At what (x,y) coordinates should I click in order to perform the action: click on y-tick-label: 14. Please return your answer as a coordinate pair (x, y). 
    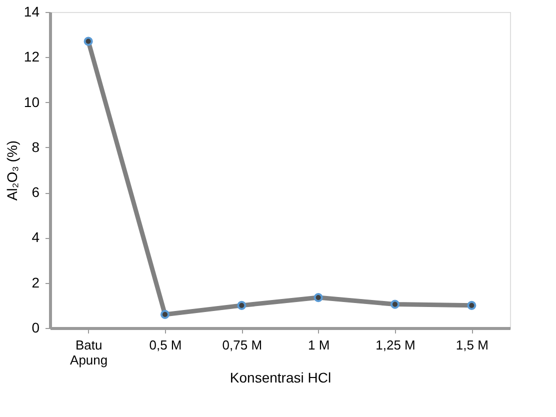
    Looking at the image, I should click on (32, 12).